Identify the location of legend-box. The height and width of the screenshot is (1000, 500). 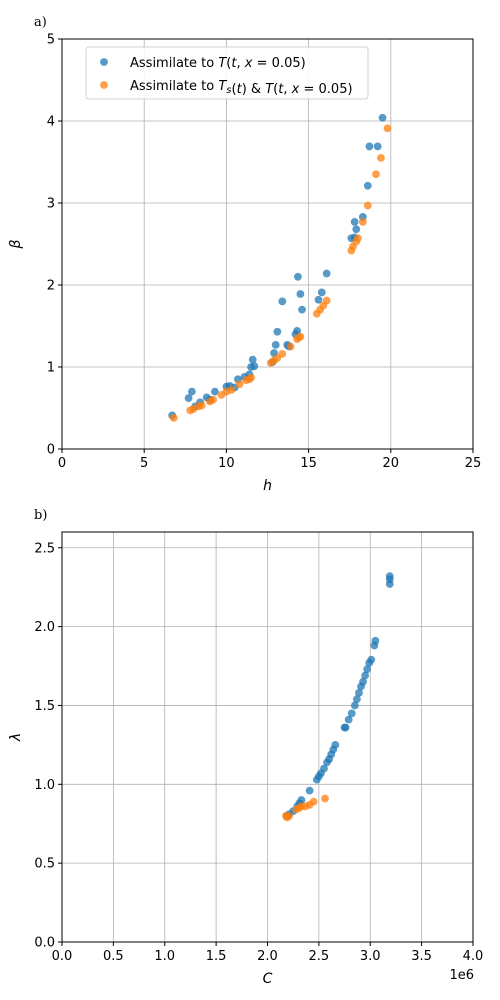
(227, 73).